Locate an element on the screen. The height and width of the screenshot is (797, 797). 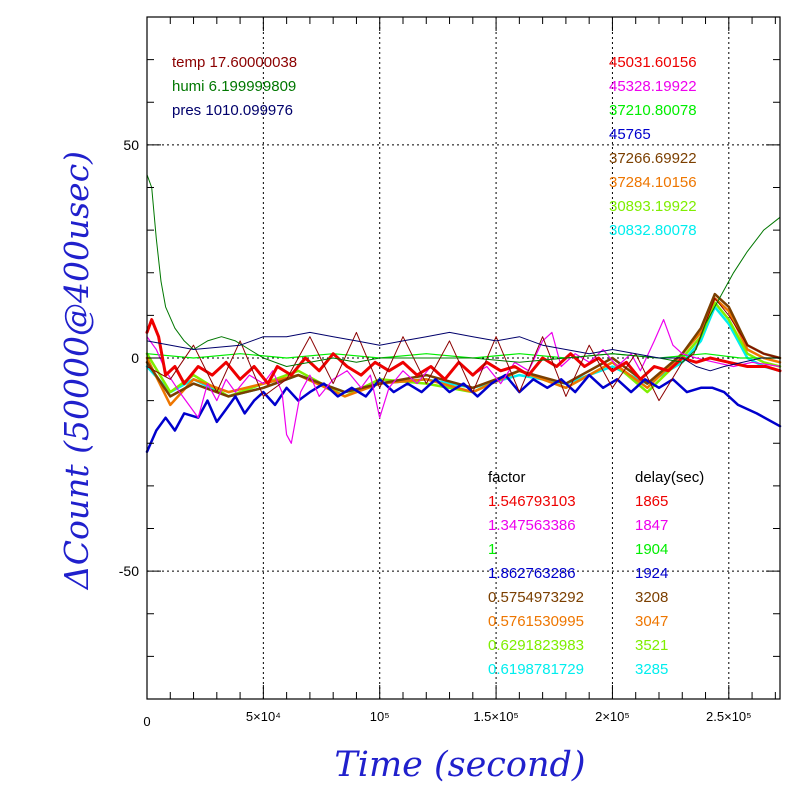
table-factor-value: 0.5761530995 is located at coordinates (536, 621).